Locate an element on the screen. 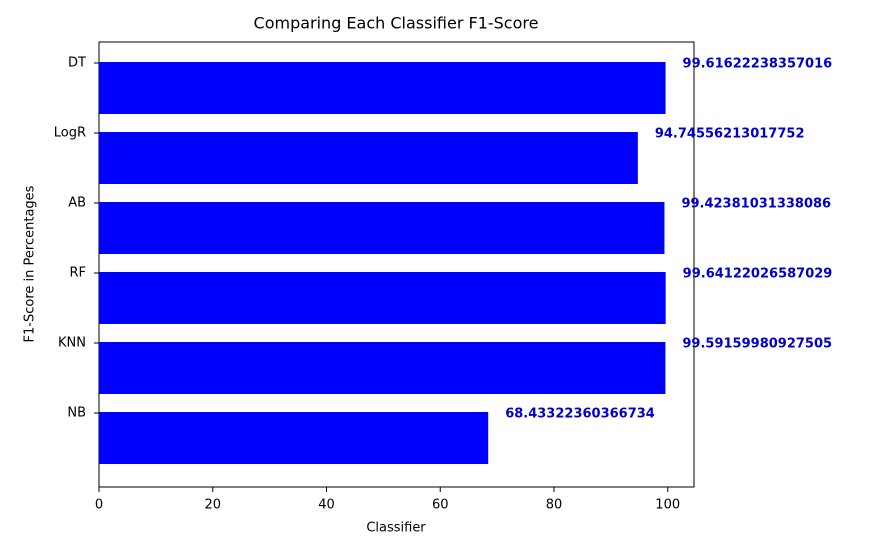  value-label: 99.59159980927505 is located at coordinates (757, 344).